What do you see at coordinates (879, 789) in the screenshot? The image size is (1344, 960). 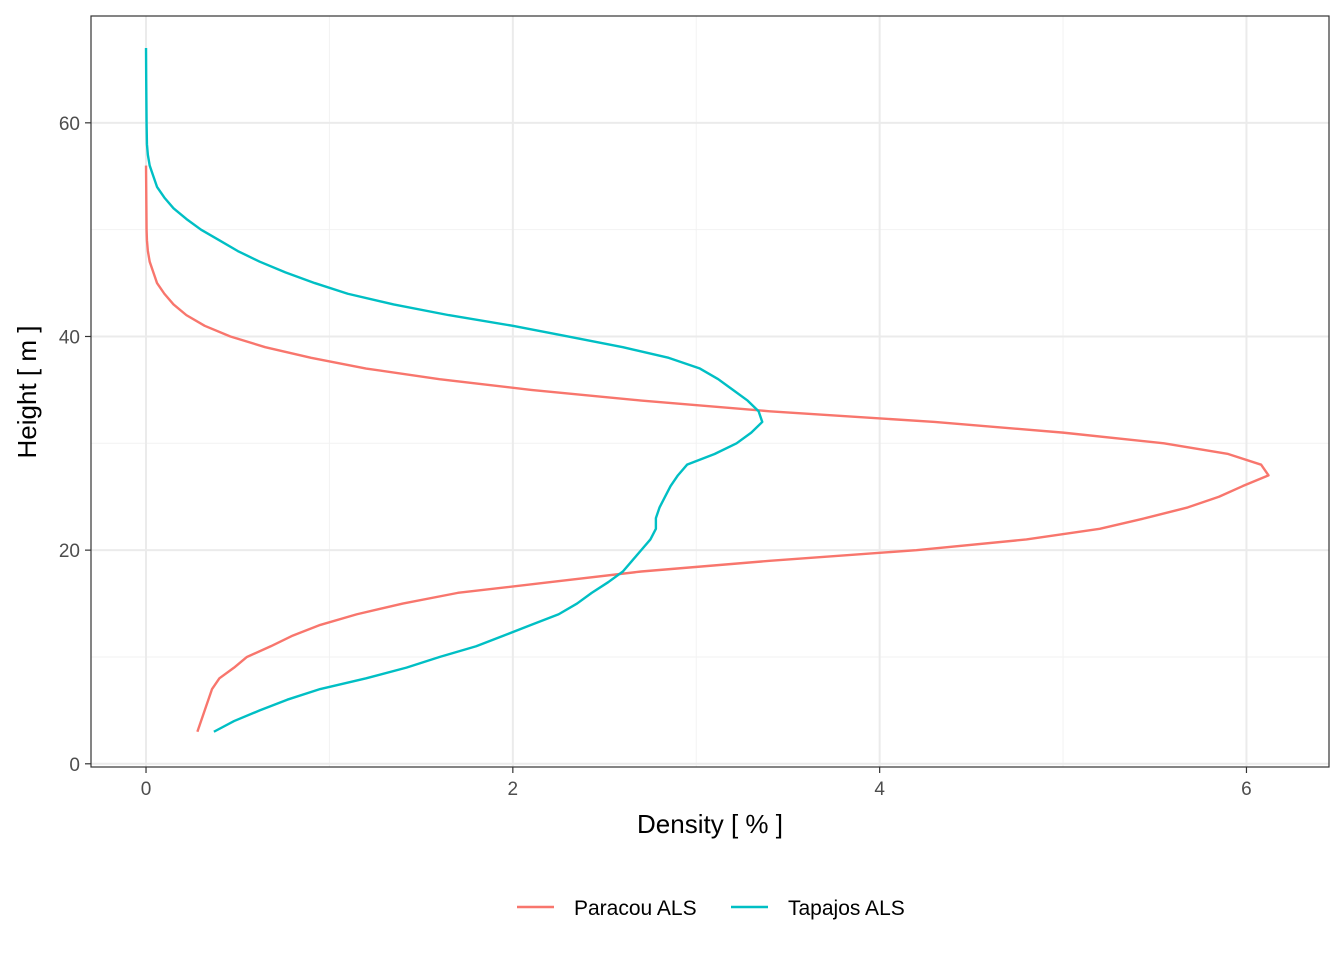 I see `x-tick-label: 4` at bounding box center [879, 789].